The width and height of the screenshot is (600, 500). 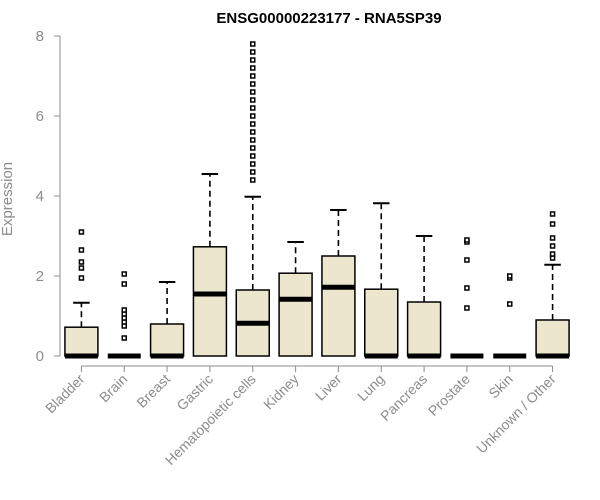 I want to click on box-gastric, so click(x=210, y=265).